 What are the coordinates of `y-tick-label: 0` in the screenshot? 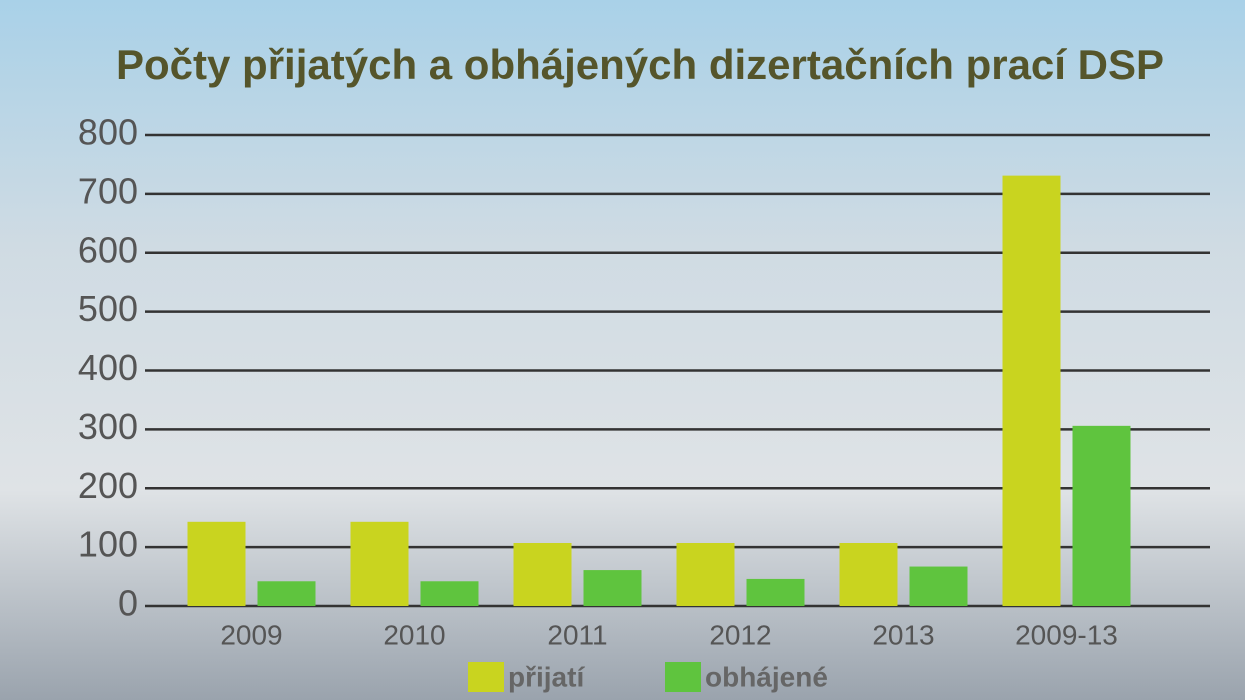 It's located at (128, 603).